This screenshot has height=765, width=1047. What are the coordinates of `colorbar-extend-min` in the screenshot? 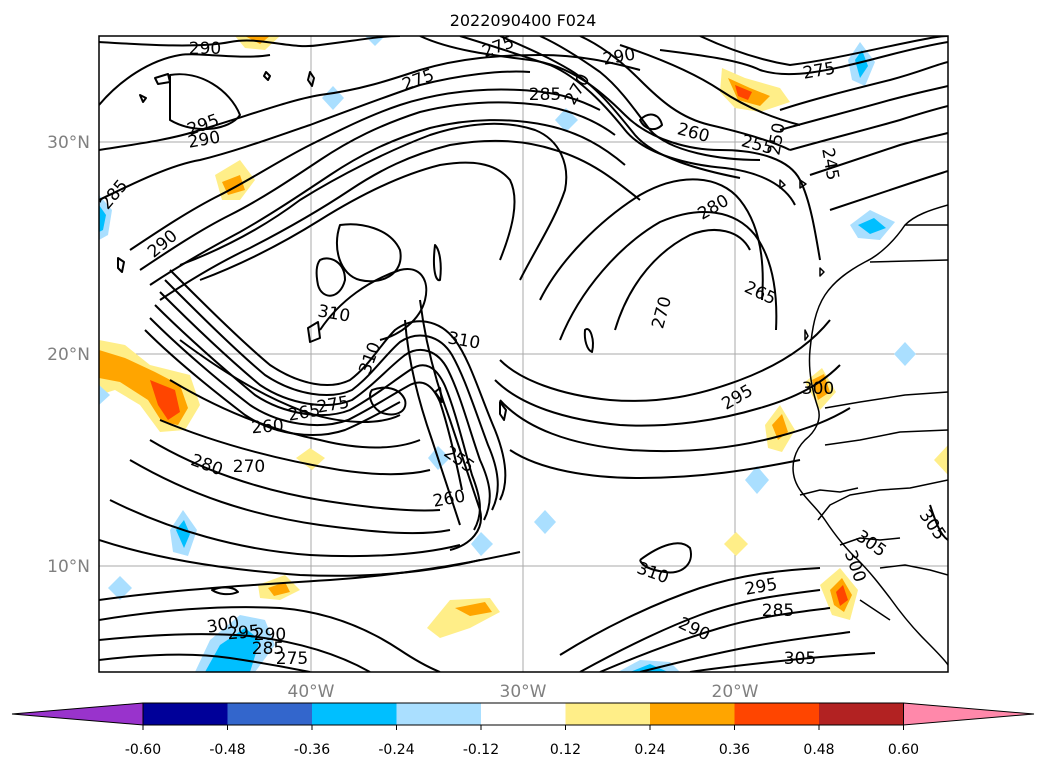 It's located at (77, 714).